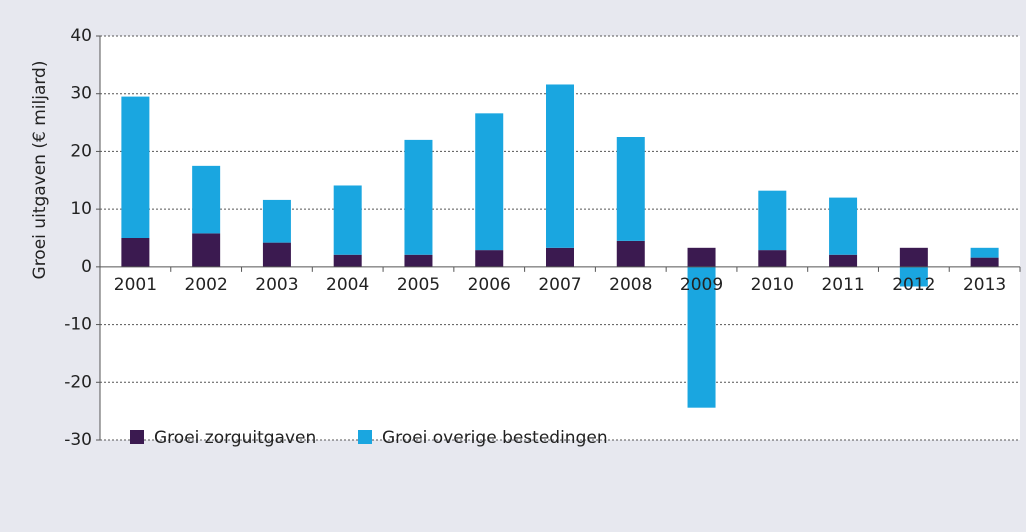 This screenshot has height=532, width=1026. I want to click on x-tick-label: 2003, so click(276, 285).